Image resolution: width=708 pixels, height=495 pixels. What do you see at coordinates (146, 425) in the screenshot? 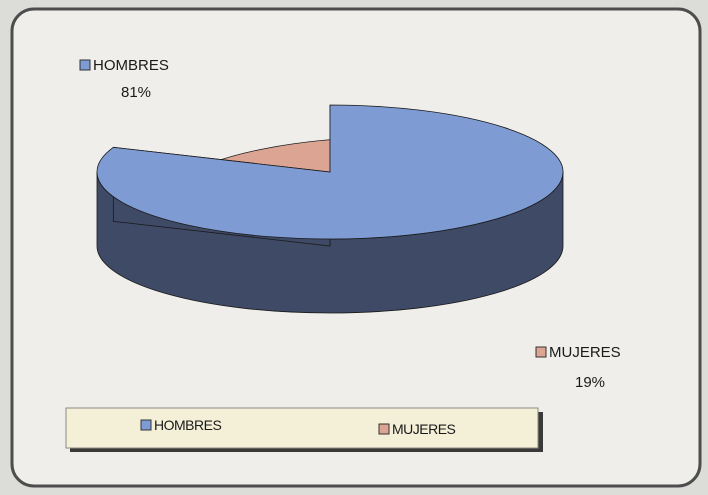
I see `legend-swatch-hombres` at bounding box center [146, 425].